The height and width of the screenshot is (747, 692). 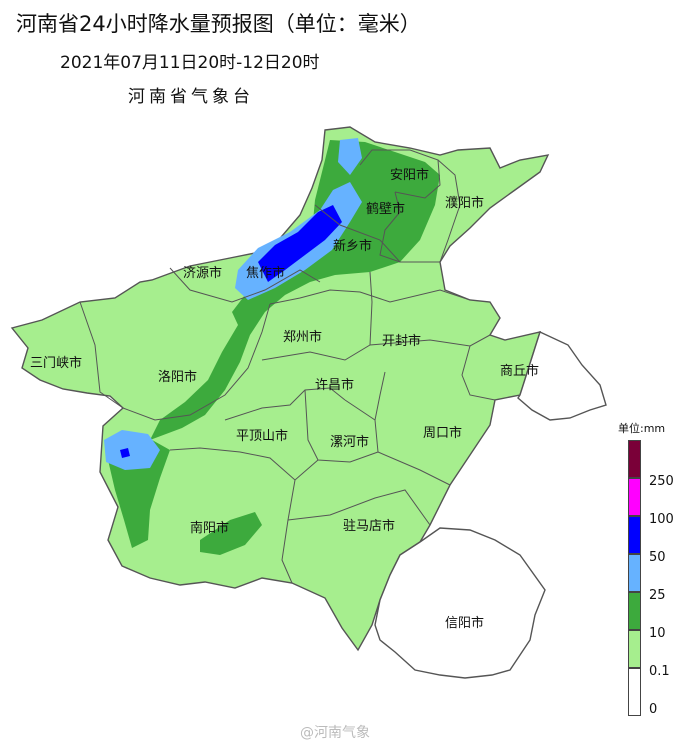 I want to click on moderate-rain-nanyang, so click(x=231, y=533).